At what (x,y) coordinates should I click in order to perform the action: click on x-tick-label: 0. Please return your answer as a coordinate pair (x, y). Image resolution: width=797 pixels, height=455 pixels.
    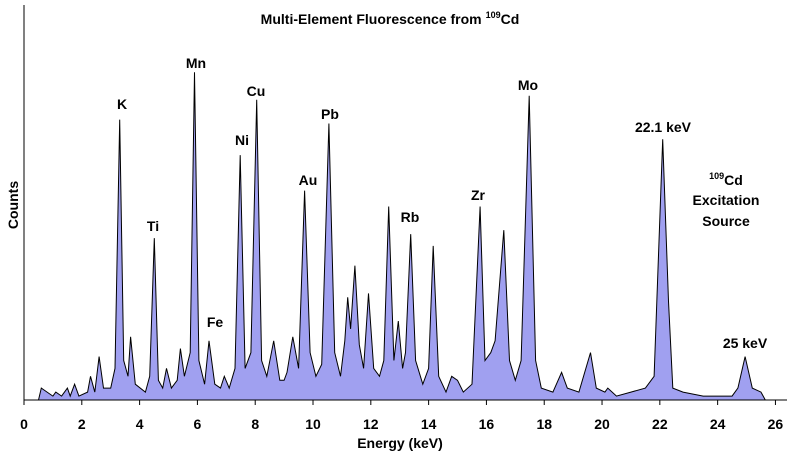
    Looking at the image, I should click on (24, 424).